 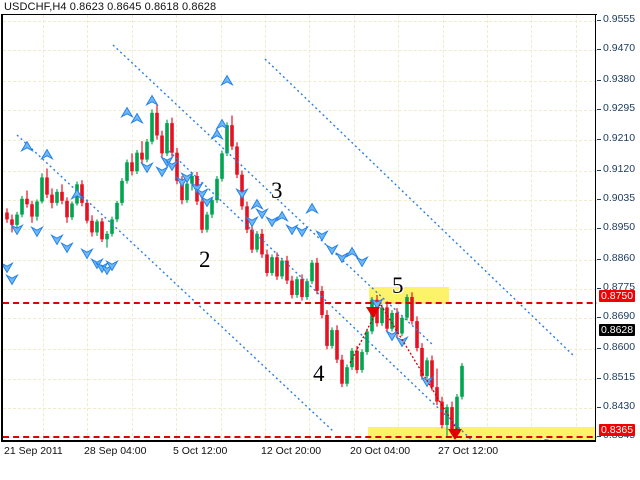 I want to click on time-tick-label: 20 Oct 04:00, so click(x=380, y=451).